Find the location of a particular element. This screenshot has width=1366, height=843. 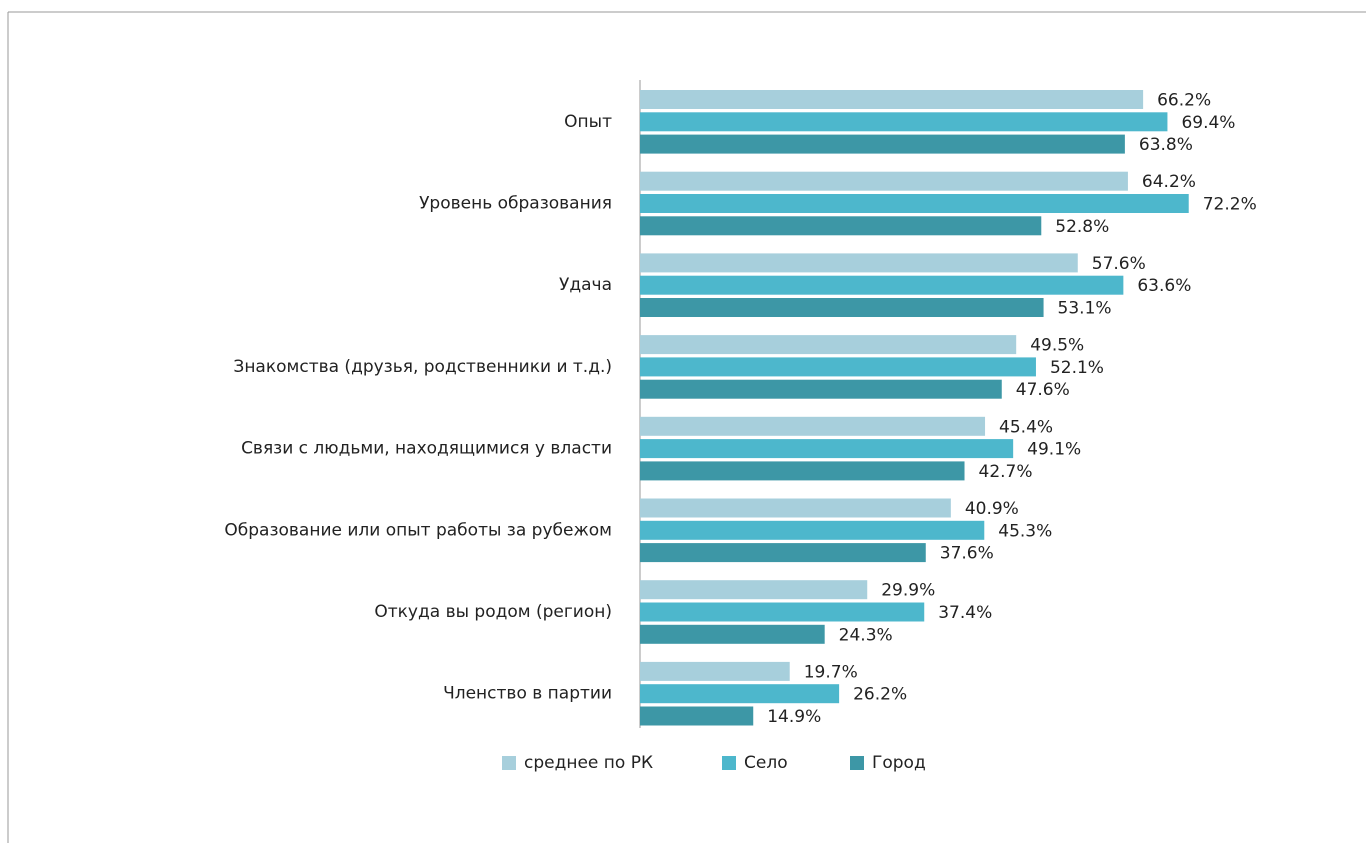

value-label: 19.7% is located at coordinates (831, 672).